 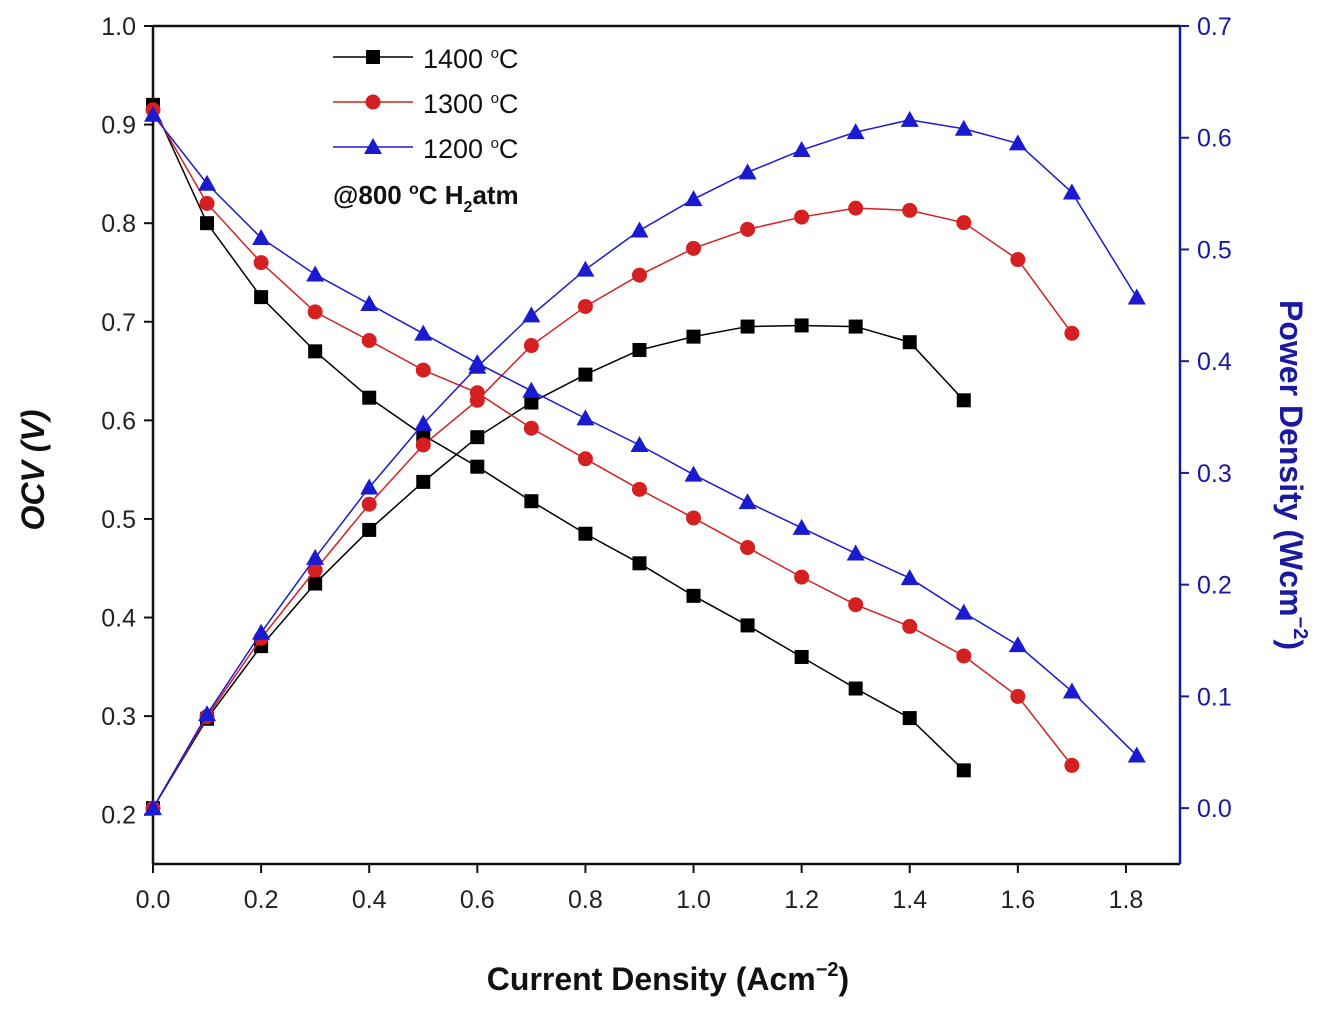 What do you see at coordinates (801, 900) in the screenshot?
I see `x-tick-label: 1.2` at bounding box center [801, 900].